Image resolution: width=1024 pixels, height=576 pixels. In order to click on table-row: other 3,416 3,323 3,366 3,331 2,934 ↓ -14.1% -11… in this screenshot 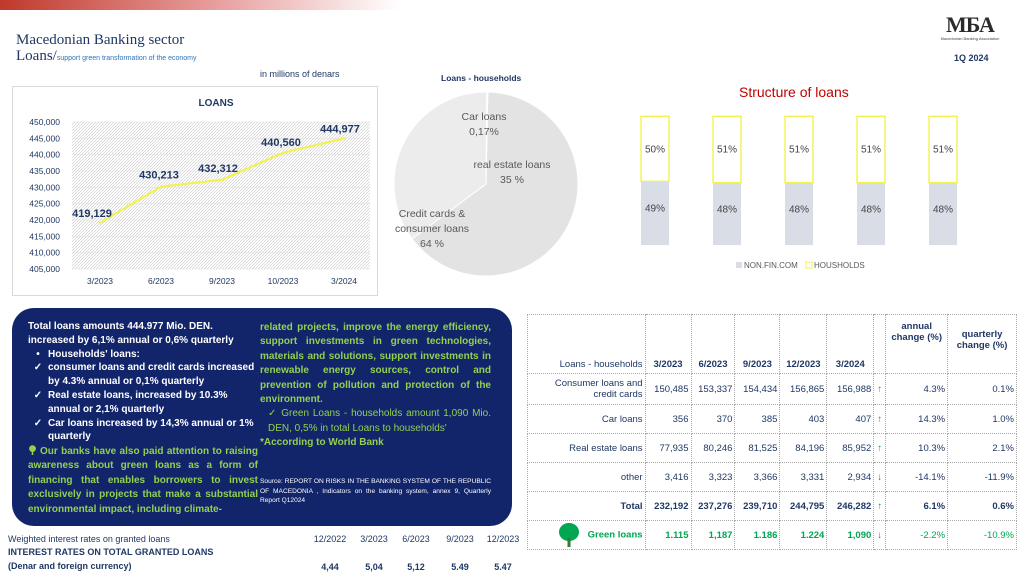, I will do `click(772, 477)`.